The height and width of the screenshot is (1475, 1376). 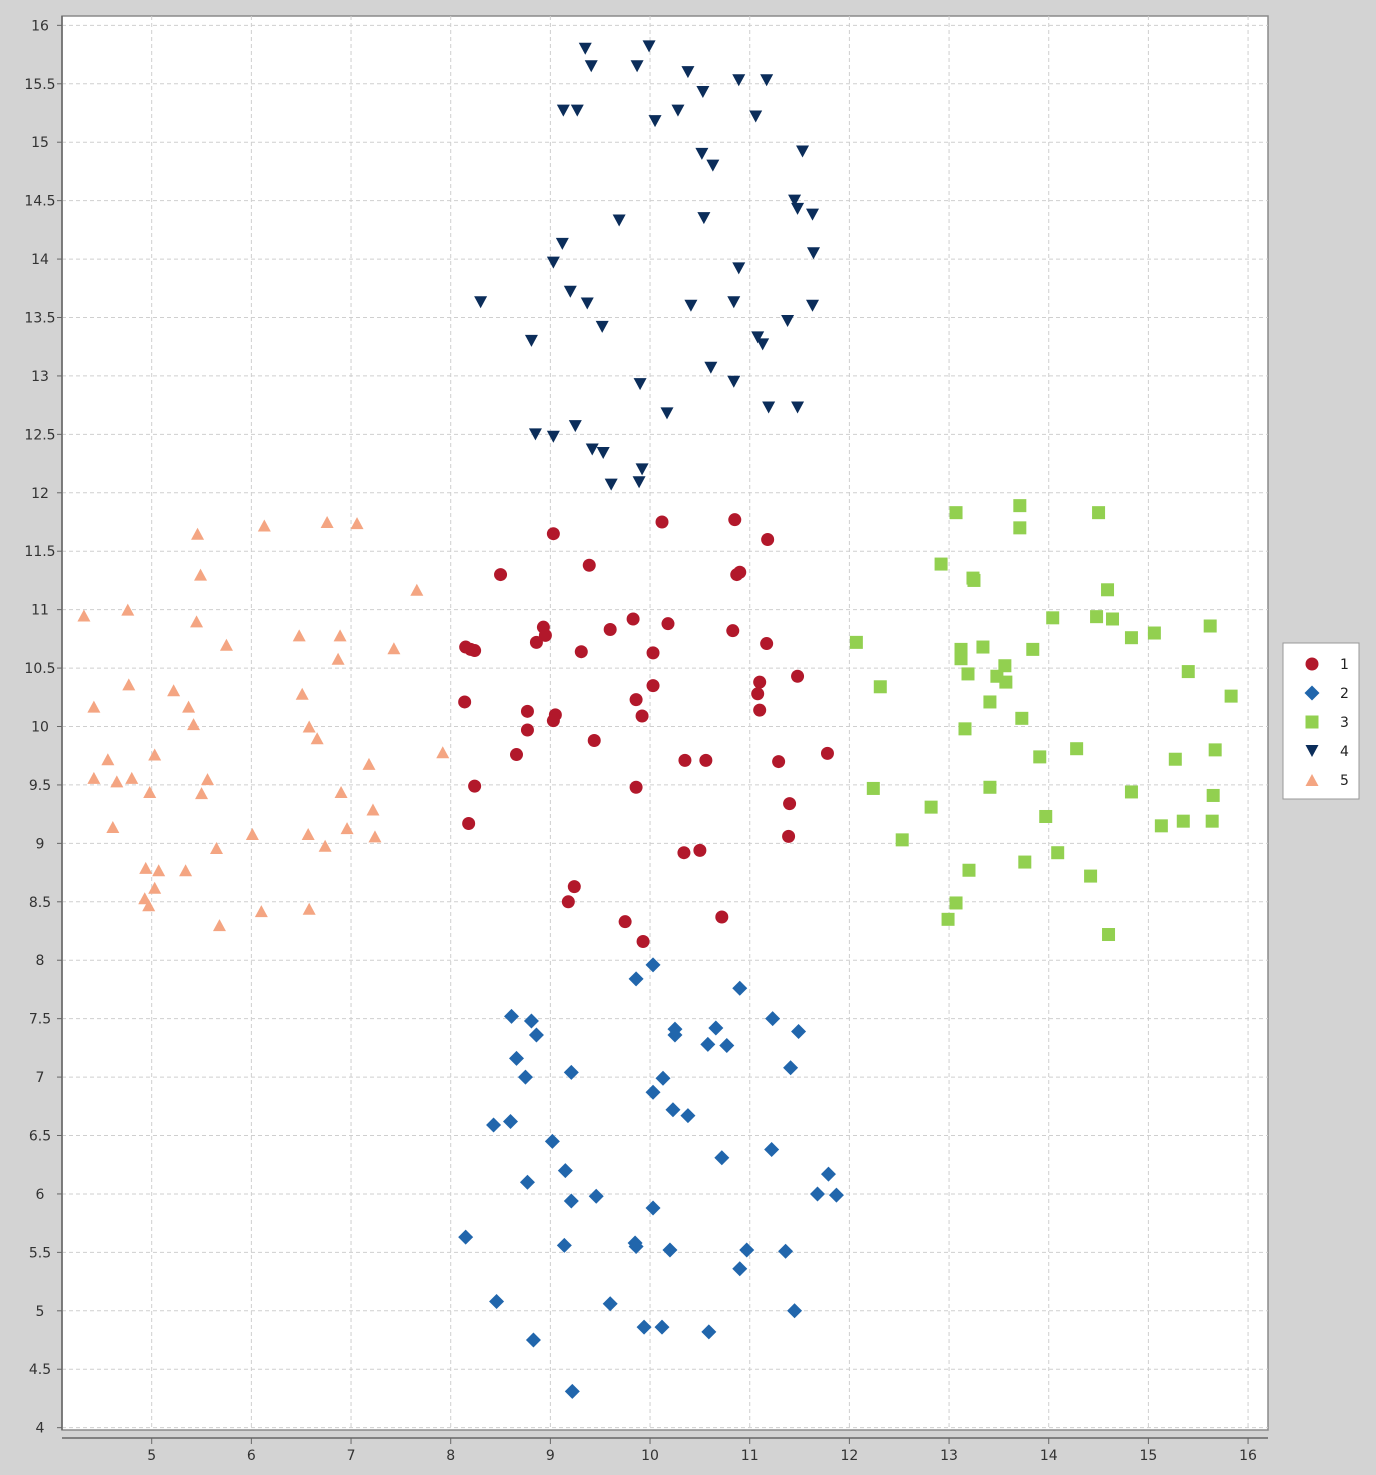 I want to click on x-tick-label: 14, so click(x=1049, y=1456).